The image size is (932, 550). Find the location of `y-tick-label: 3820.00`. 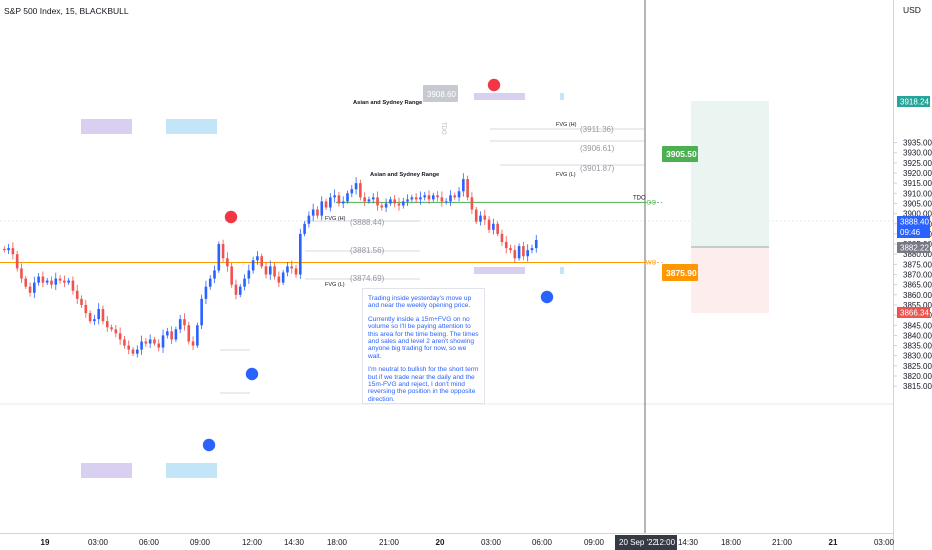

y-tick-label: 3820.00 is located at coordinates (917, 376).